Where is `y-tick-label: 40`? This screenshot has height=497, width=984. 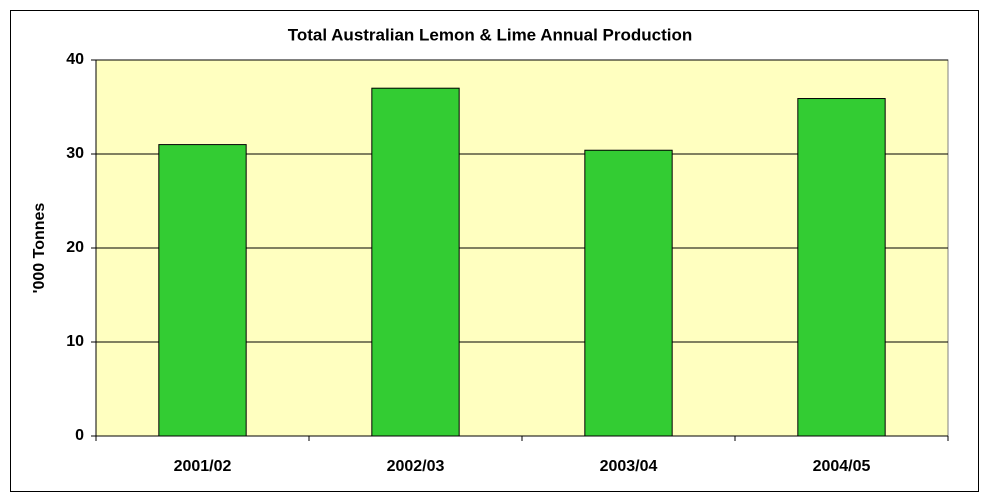 y-tick-label: 40 is located at coordinates (75, 59).